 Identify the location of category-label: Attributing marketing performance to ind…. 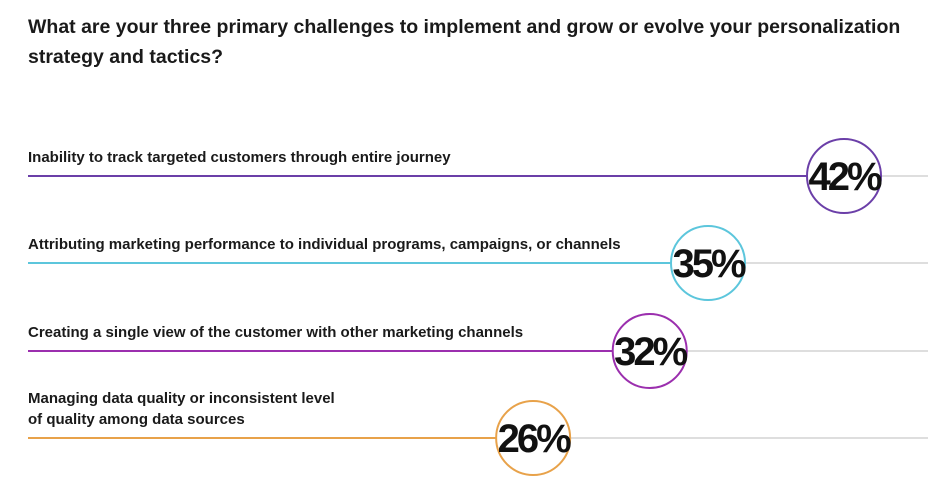
(324, 244).